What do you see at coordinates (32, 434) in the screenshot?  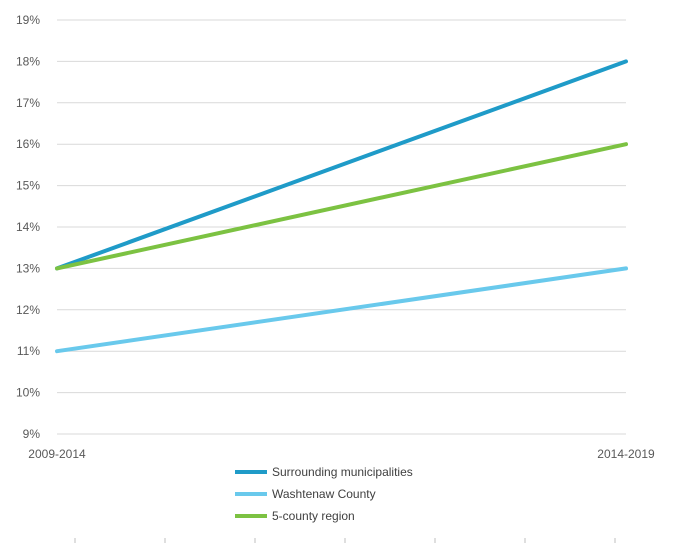 I see `y-tick-label: 9%` at bounding box center [32, 434].